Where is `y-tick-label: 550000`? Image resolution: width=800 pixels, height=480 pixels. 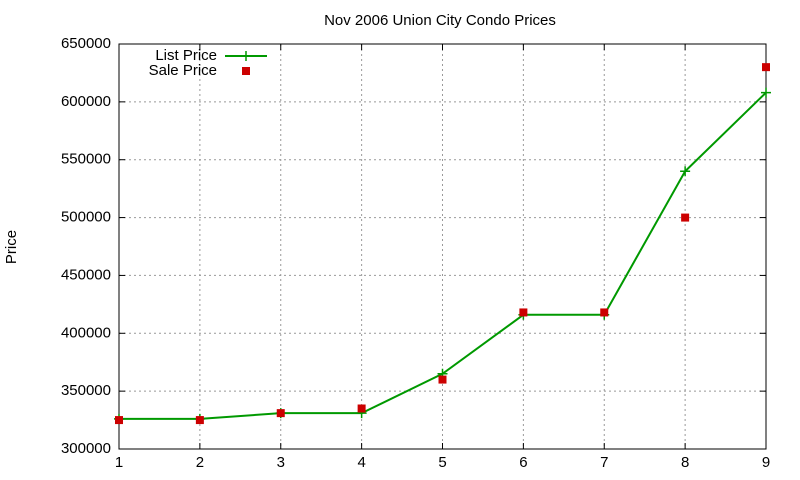
y-tick-label: 550000 is located at coordinates (86, 159).